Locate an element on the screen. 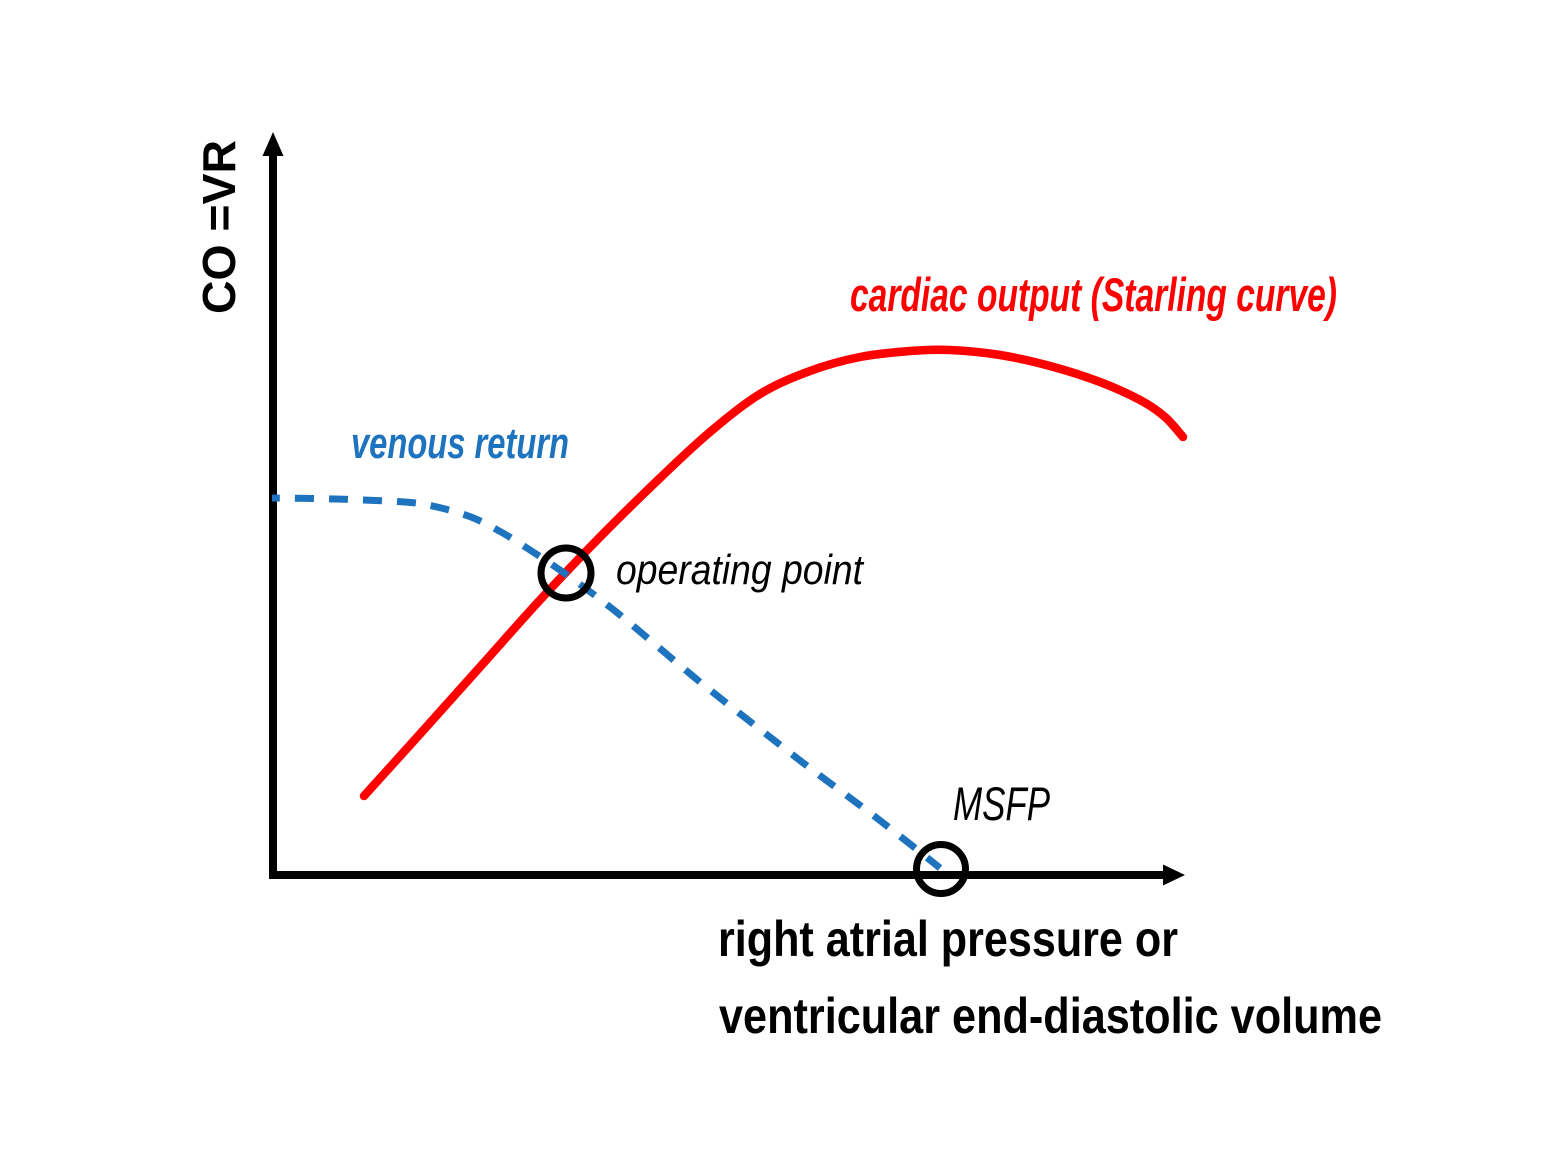  svg-text: right atrial pressure or is located at coordinates (948, 939).